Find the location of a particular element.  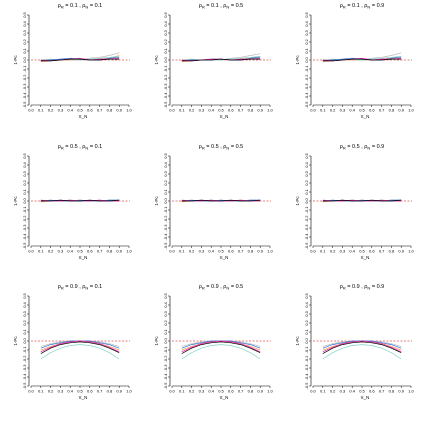

panel-title: ρR = 0.9 , ρN = 0.9 is located at coordinates (362, 287).